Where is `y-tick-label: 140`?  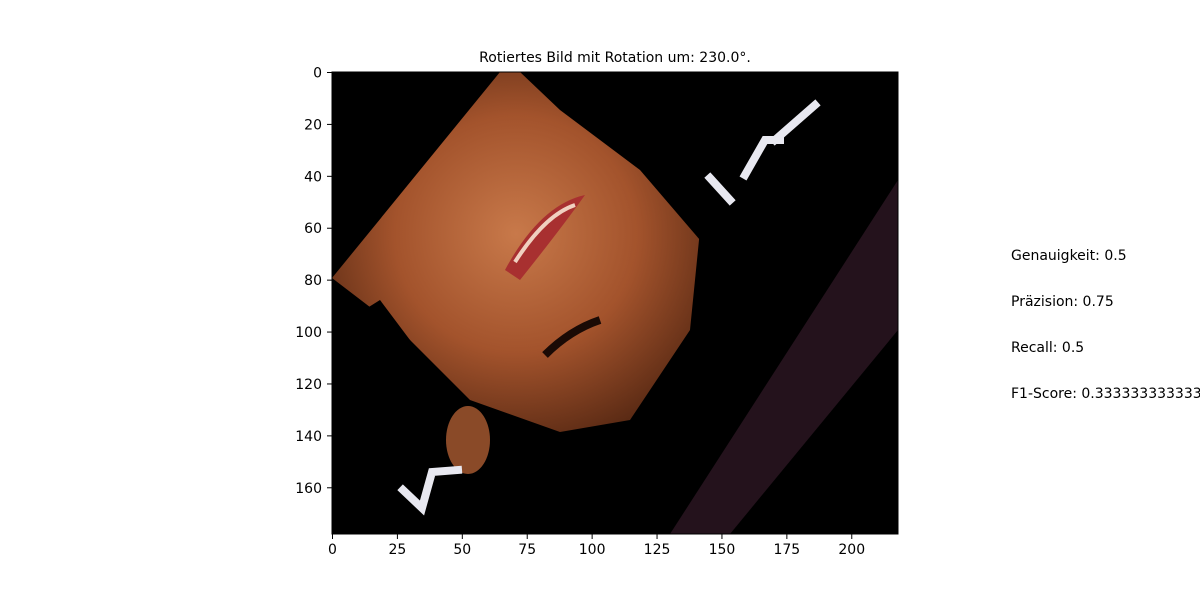 y-tick-label: 140 is located at coordinates (308, 437).